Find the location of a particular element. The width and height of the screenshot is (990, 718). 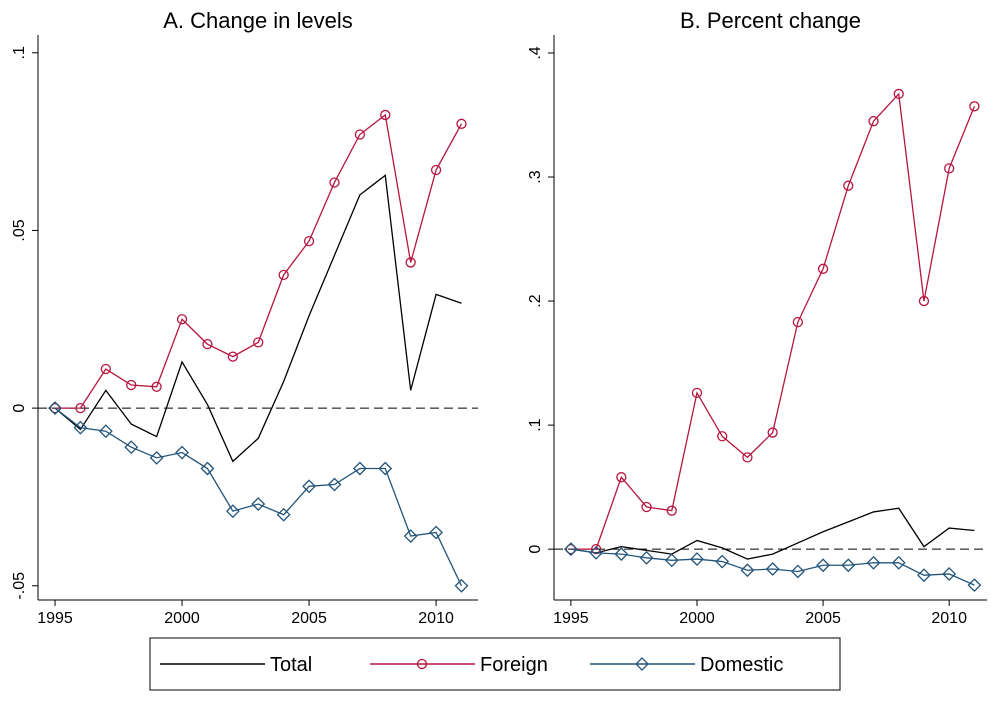

y-tick-label: .2 is located at coordinates (535, 300).